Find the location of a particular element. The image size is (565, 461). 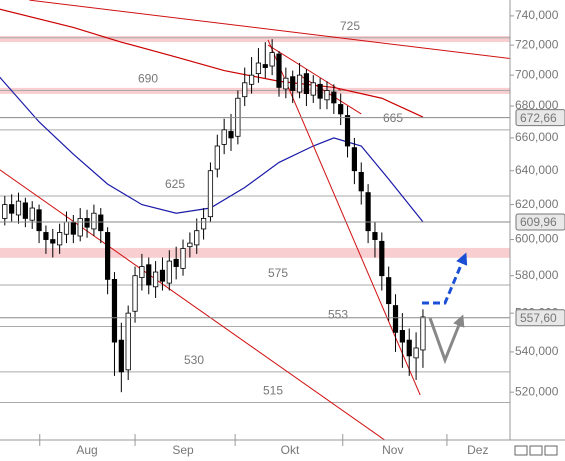

level-label: 553 is located at coordinates (338, 315).